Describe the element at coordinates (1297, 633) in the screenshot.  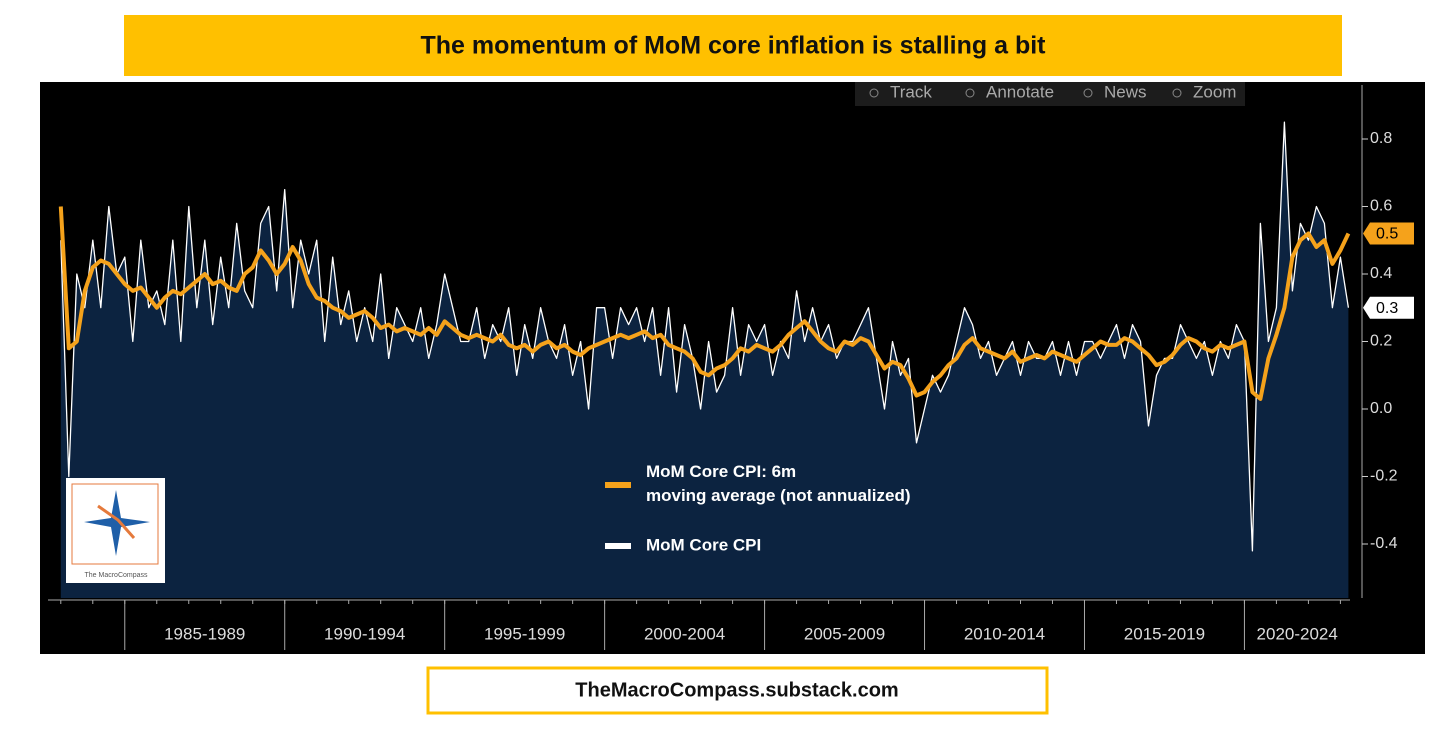
I see `x-tick-label: 2020-2024` at that location.